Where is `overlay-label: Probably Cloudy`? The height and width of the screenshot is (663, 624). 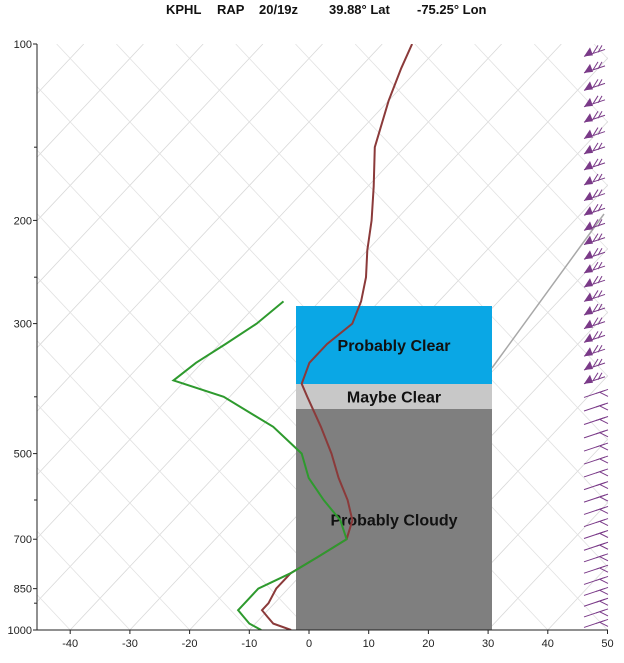 overlay-label: Probably Cloudy is located at coordinates (393, 521).